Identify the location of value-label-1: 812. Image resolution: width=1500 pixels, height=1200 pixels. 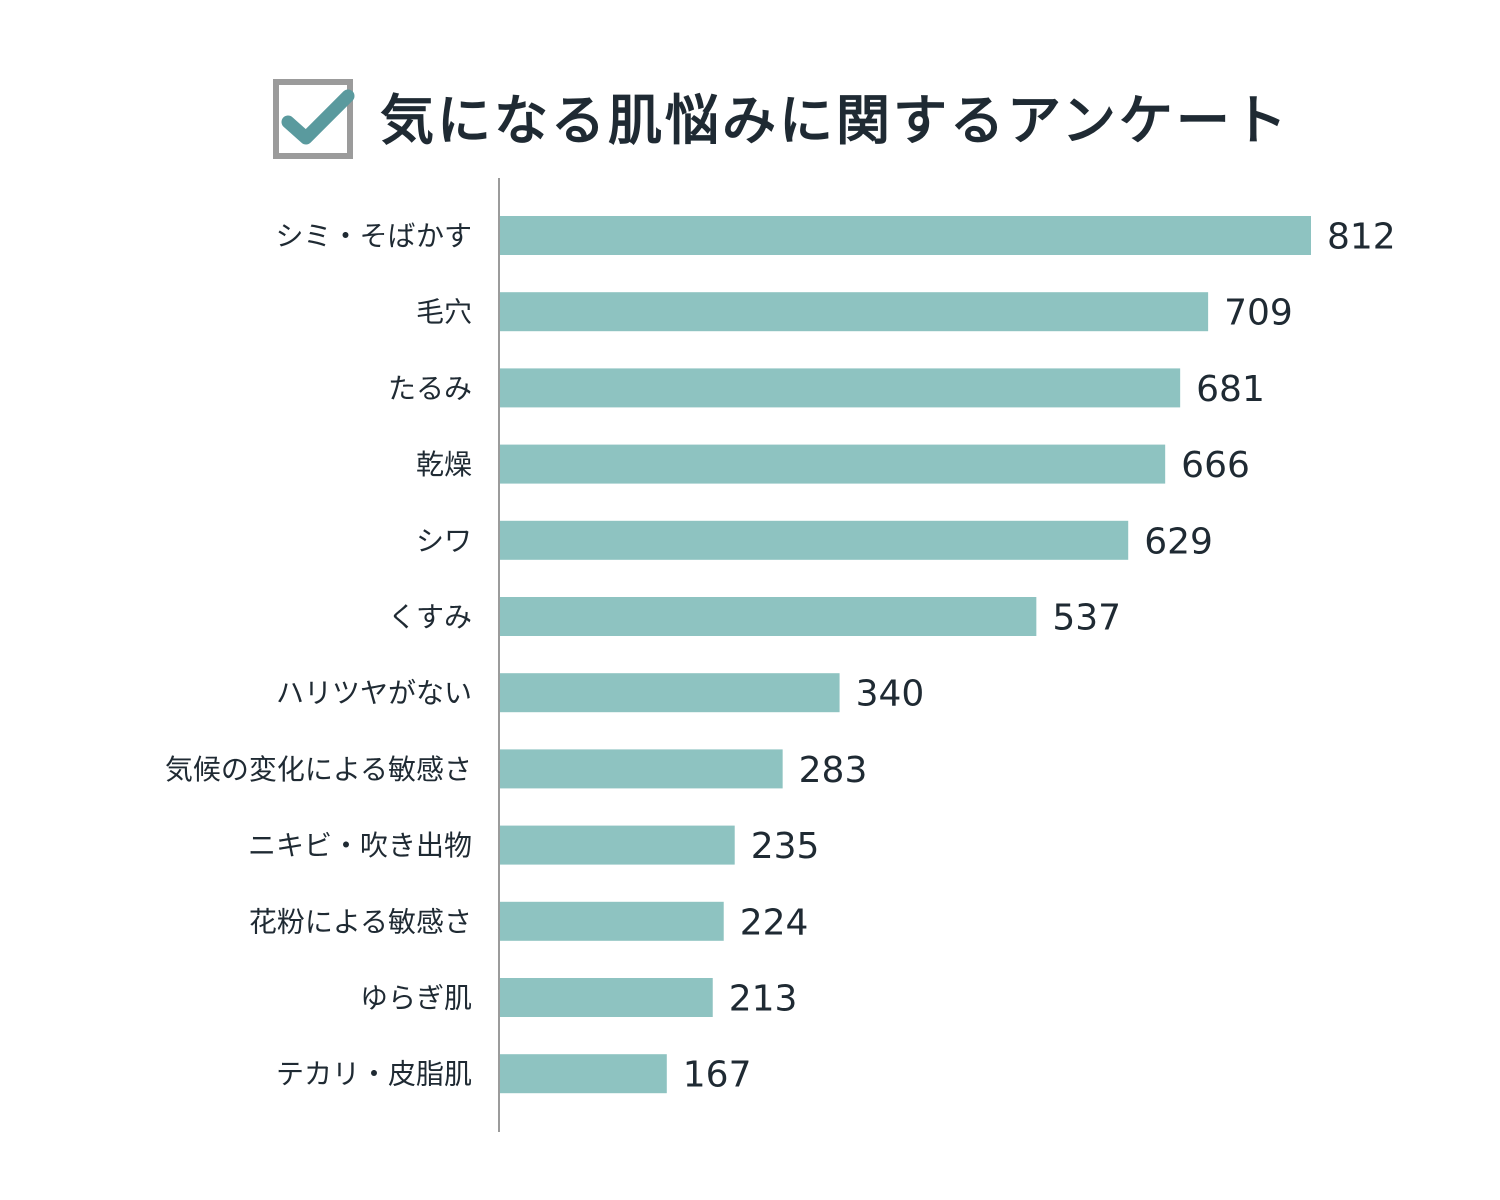
(1361, 237).